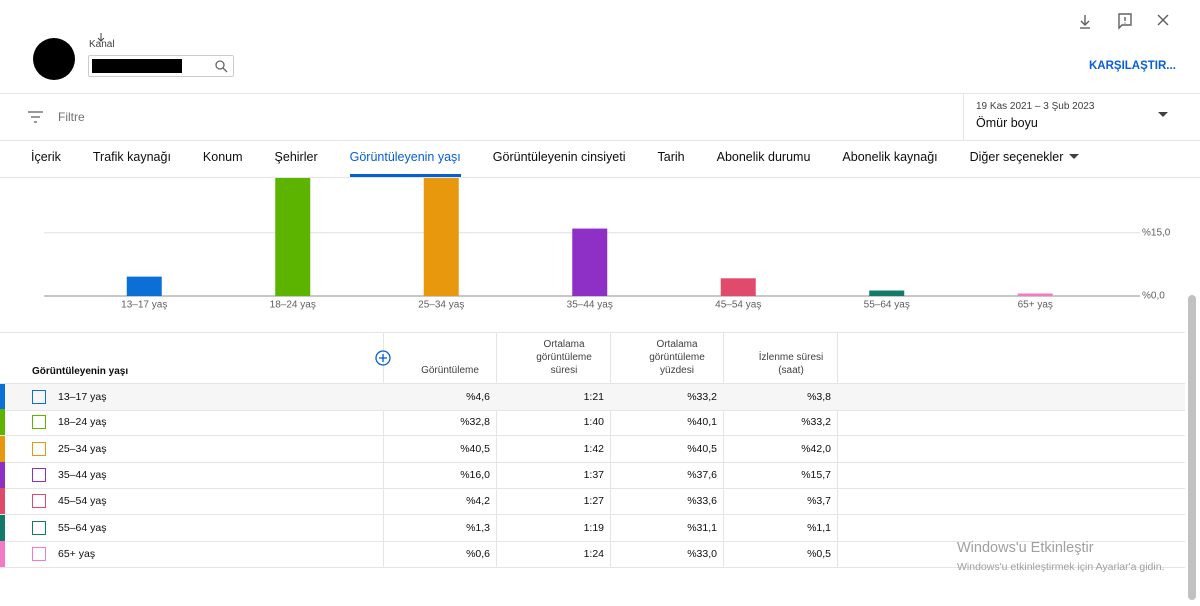 The width and height of the screenshot is (1200, 606). Describe the element at coordinates (82, 501) in the screenshot. I see `row-label: 45–54 yaş` at that location.